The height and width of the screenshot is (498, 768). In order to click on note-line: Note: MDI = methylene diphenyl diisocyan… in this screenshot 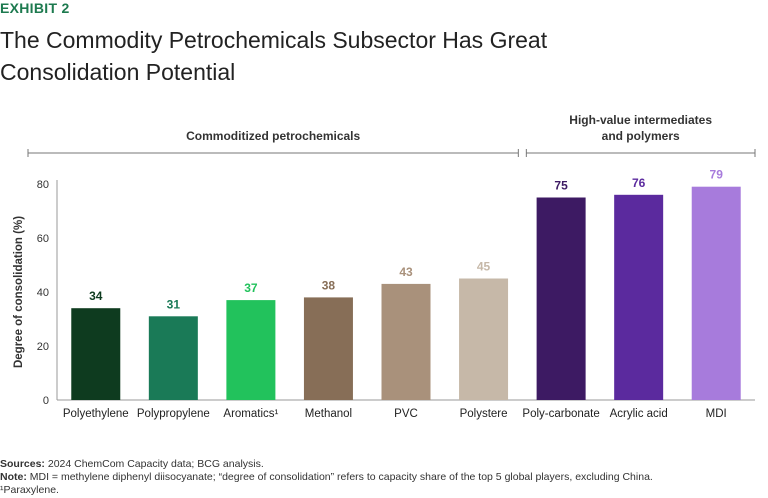, I will do `click(384, 477)`.